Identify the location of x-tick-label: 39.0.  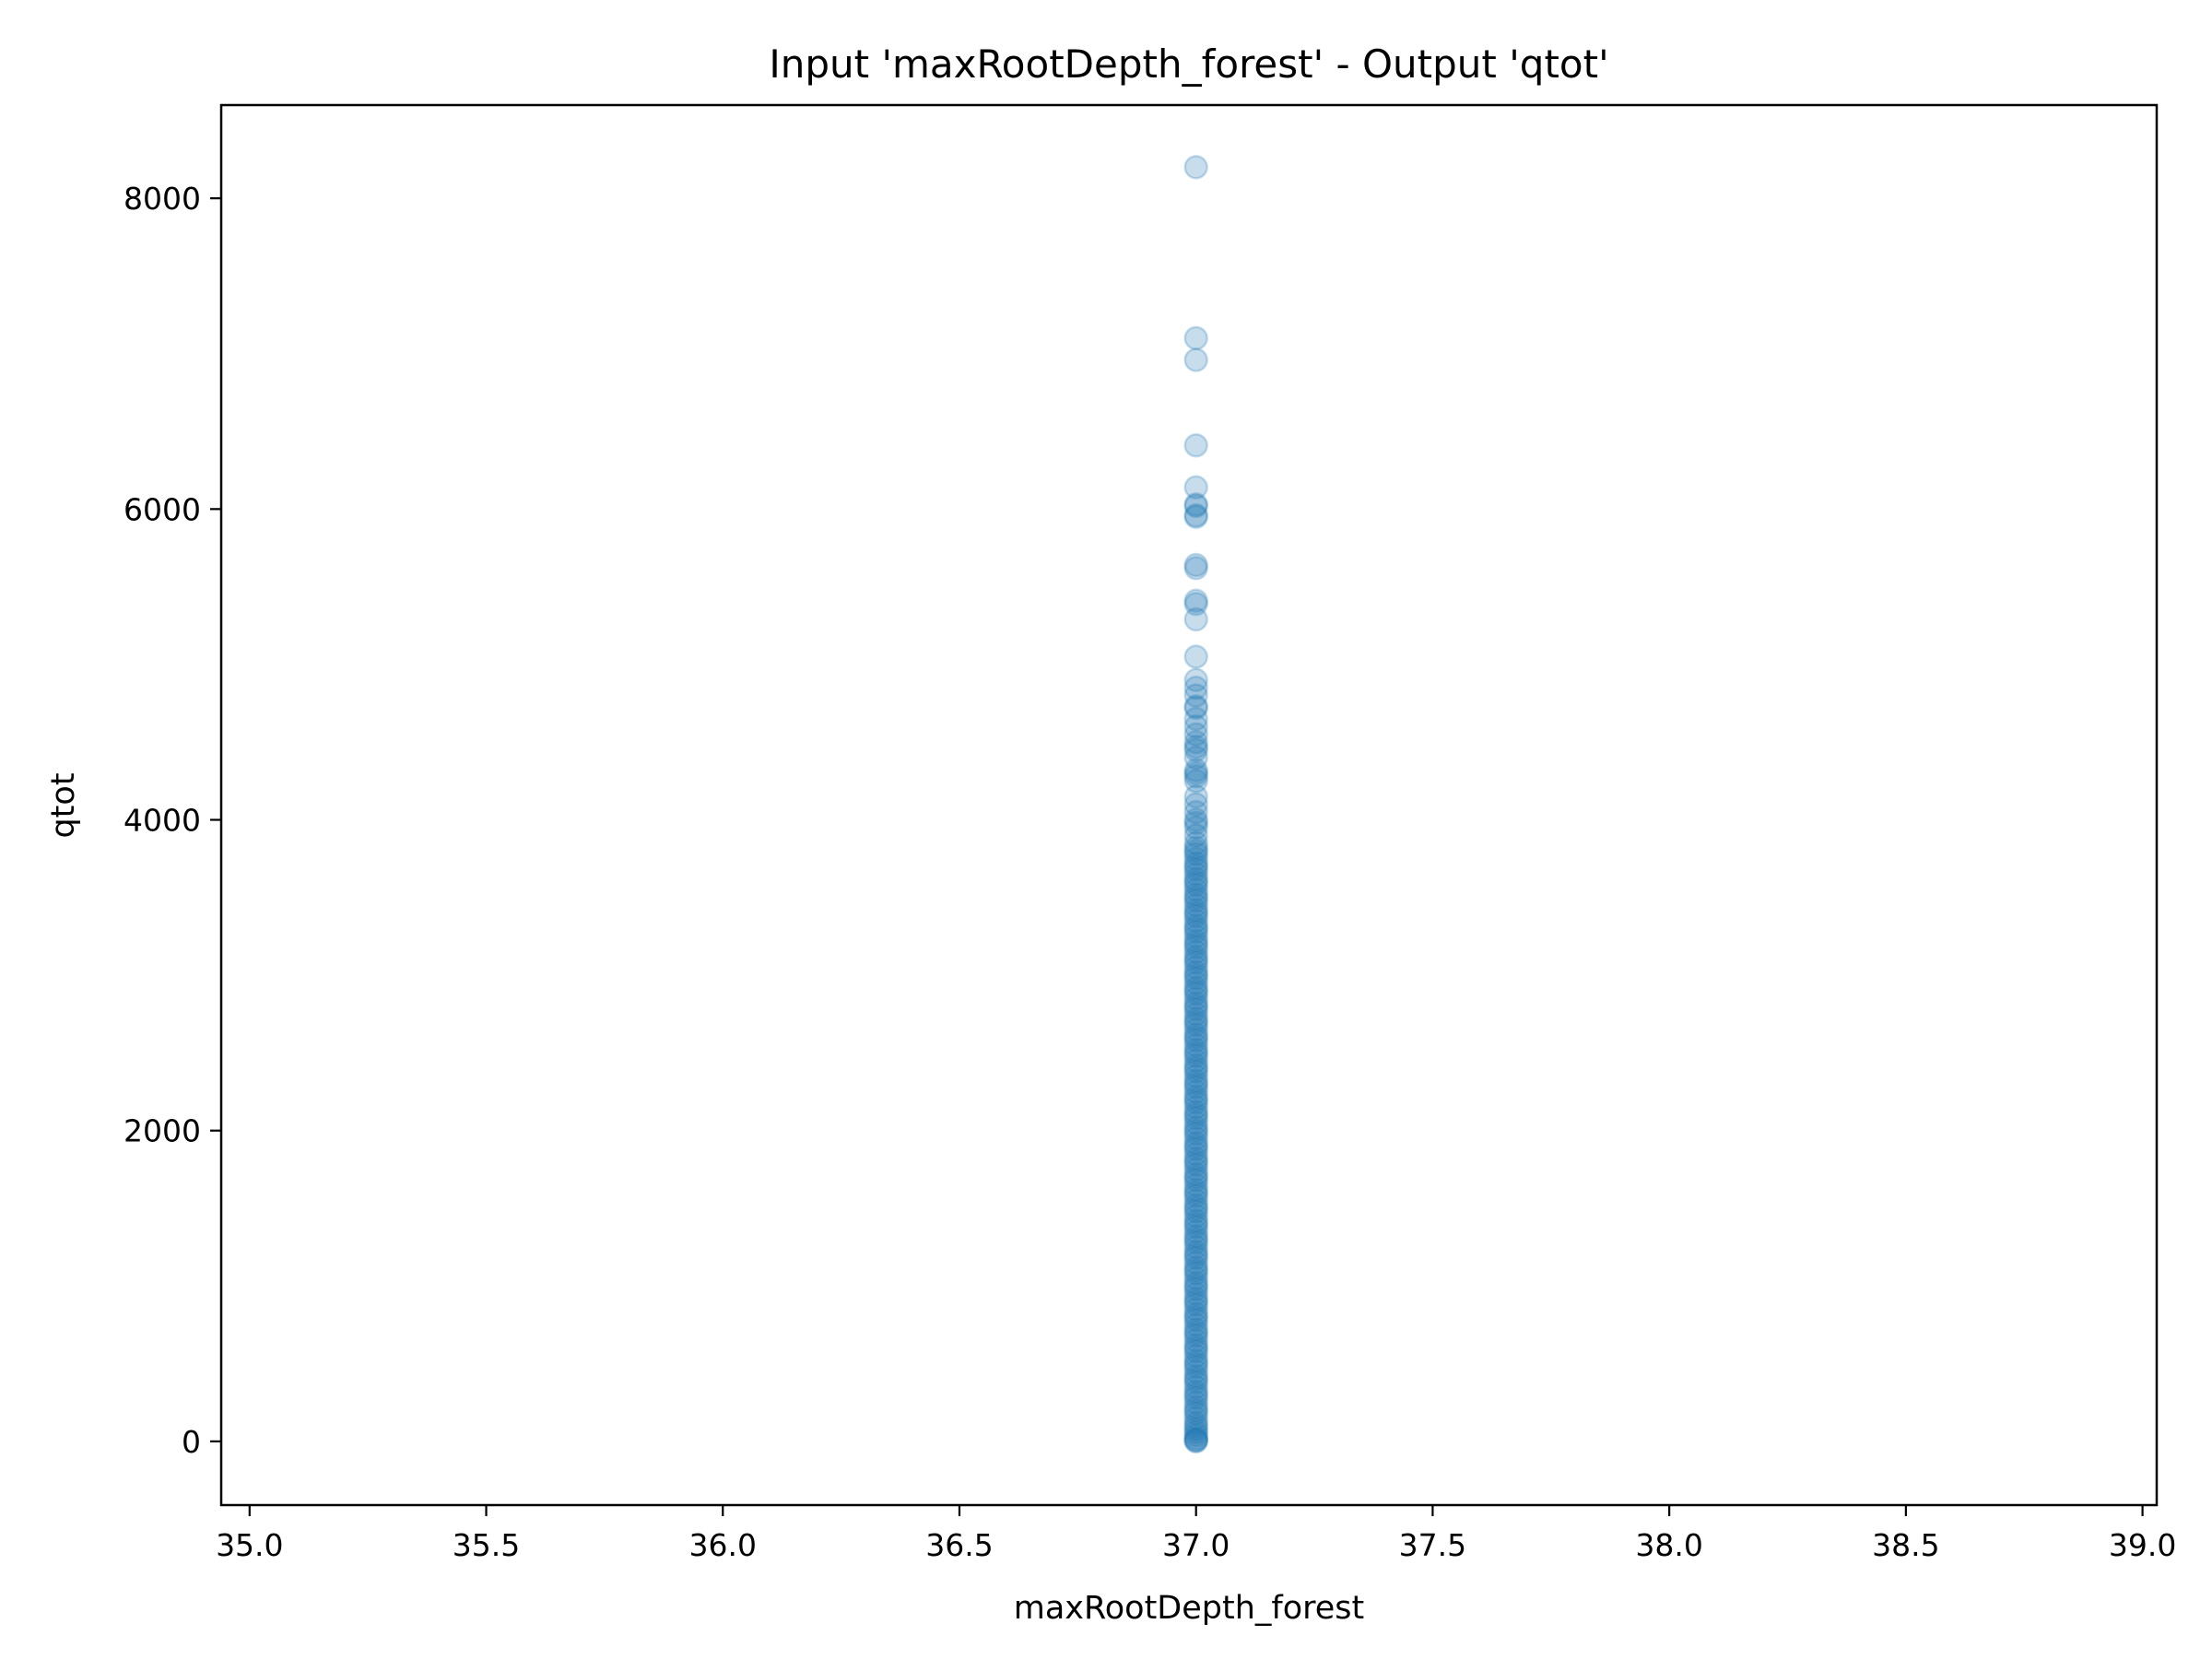
(2142, 1545).